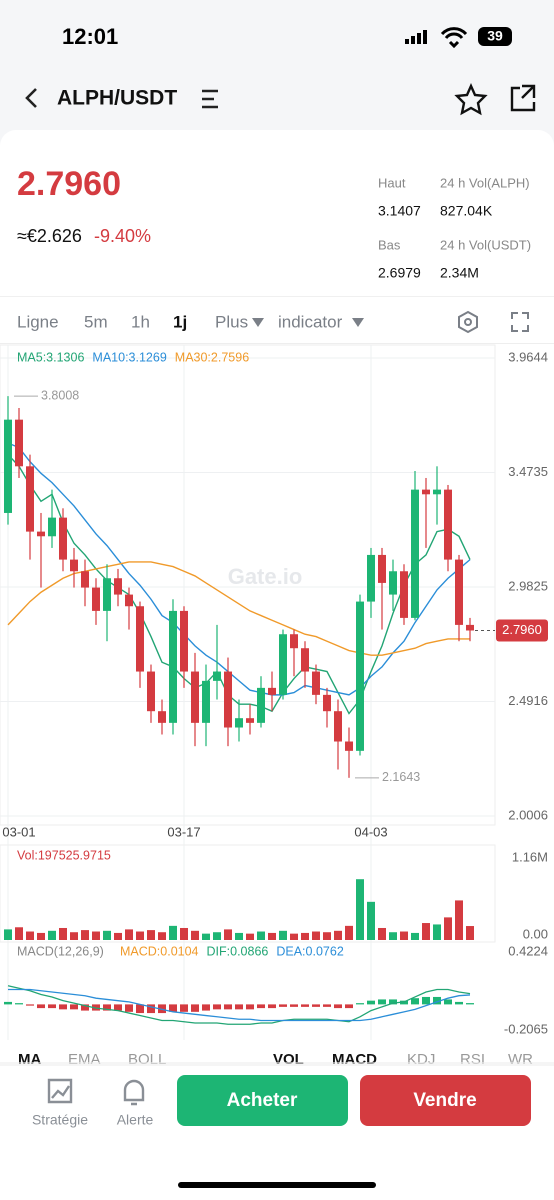 The image size is (554, 1200). What do you see at coordinates (60, 395) in the screenshot?
I see `extreme-label: 3.8008` at bounding box center [60, 395].